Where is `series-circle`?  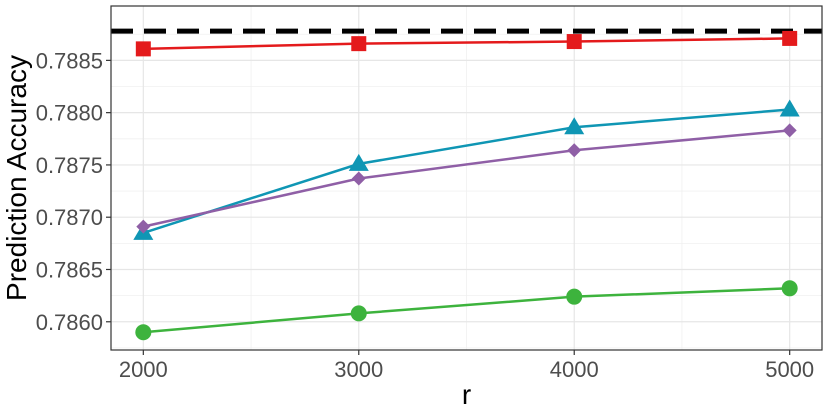
series-circle is located at coordinates (466, 310).